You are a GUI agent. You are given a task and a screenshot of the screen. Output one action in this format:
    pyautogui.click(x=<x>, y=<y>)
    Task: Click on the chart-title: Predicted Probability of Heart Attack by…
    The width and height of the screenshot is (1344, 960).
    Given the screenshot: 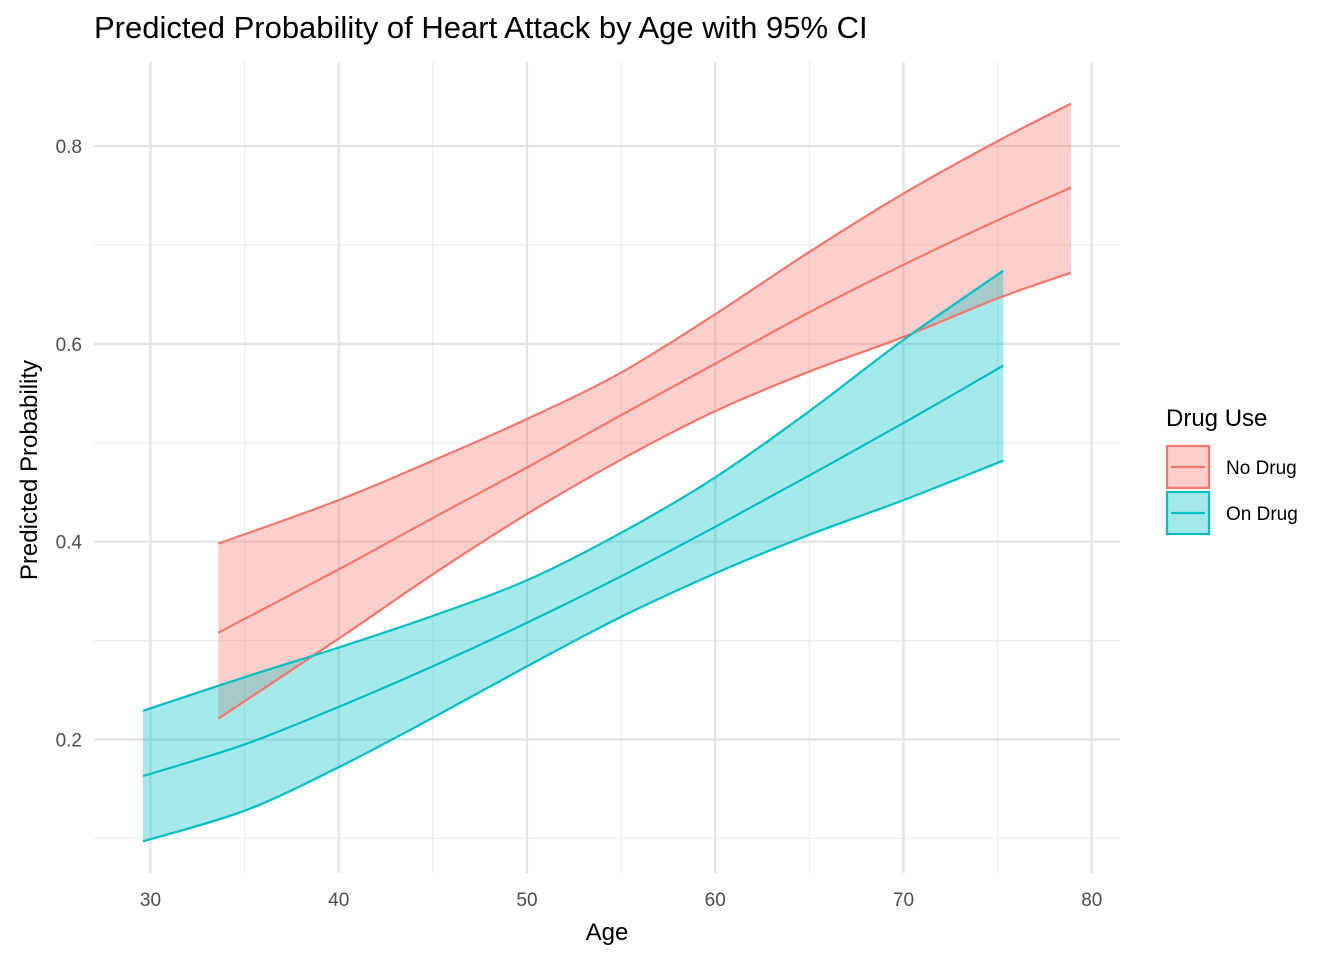 What is the action you would take?
    pyautogui.click(x=481, y=27)
    